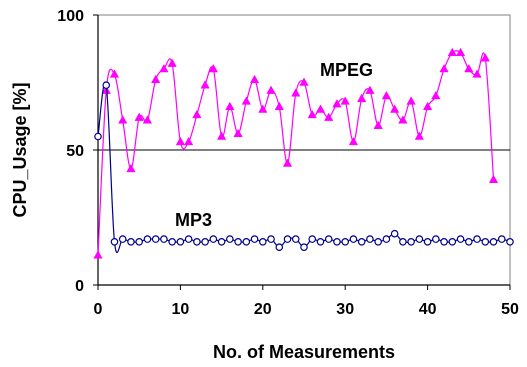 This screenshot has height=367, width=527. I want to click on y-tick-label: 0, so click(79, 286).